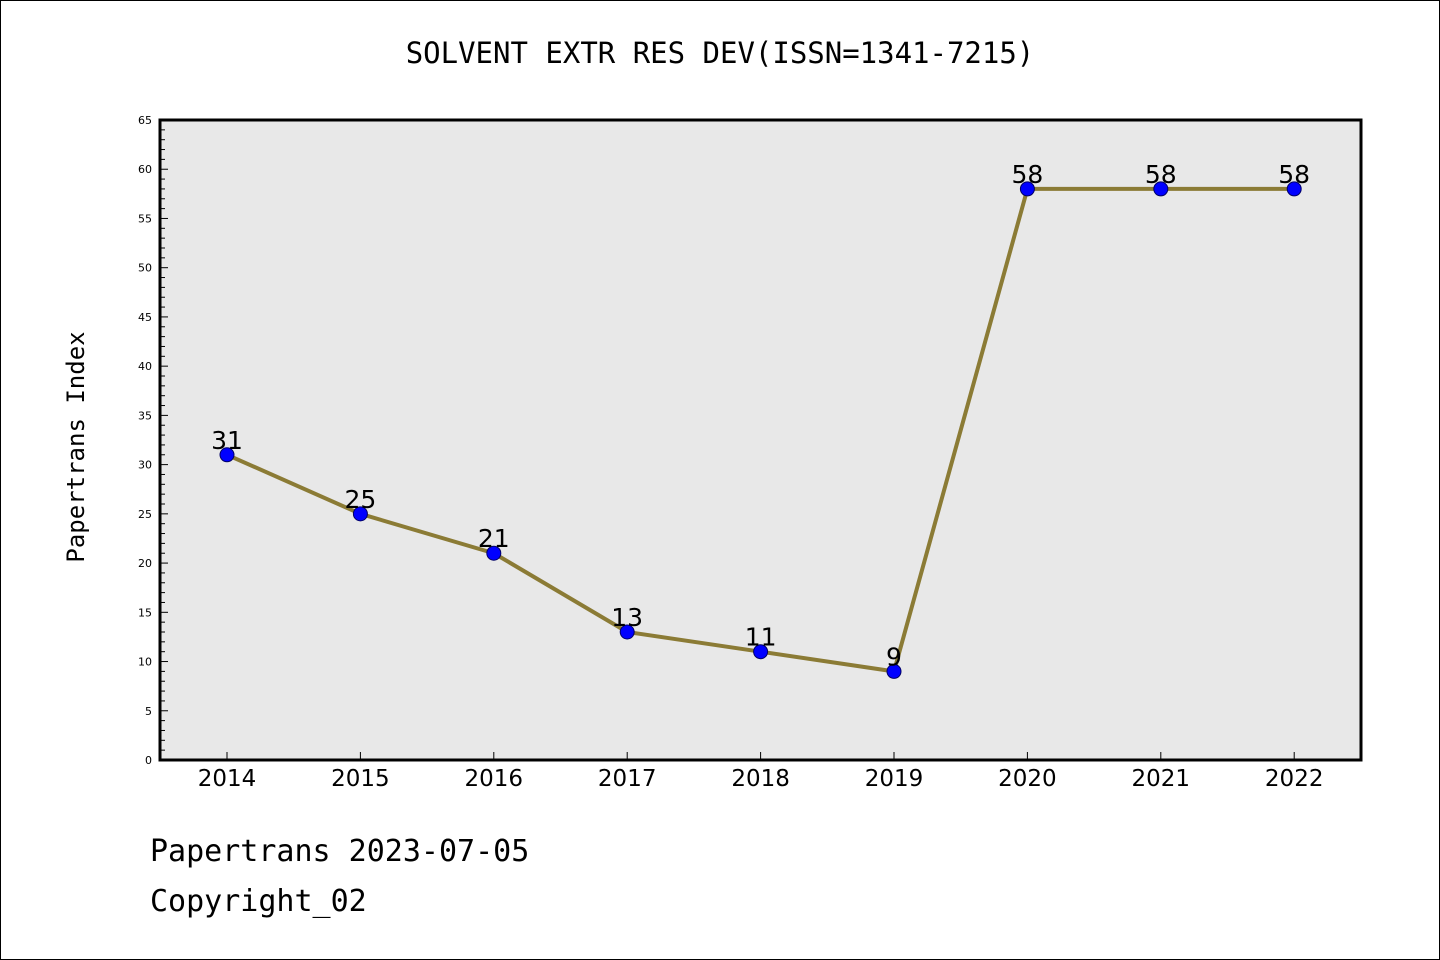 The height and width of the screenshot is (960, 1440). I want to click on x-tick-label: 2021, so click(1161, 779).